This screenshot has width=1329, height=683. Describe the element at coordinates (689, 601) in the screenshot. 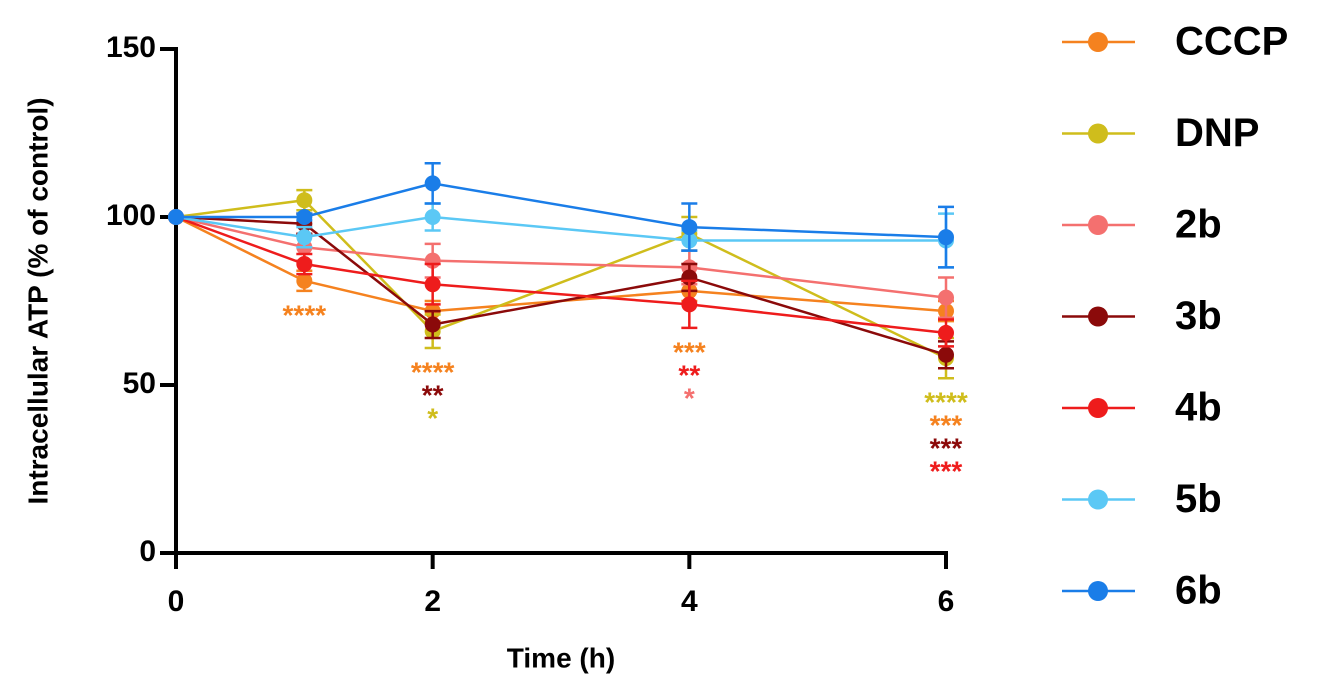

I see `x-tick-label: 4` at that location.